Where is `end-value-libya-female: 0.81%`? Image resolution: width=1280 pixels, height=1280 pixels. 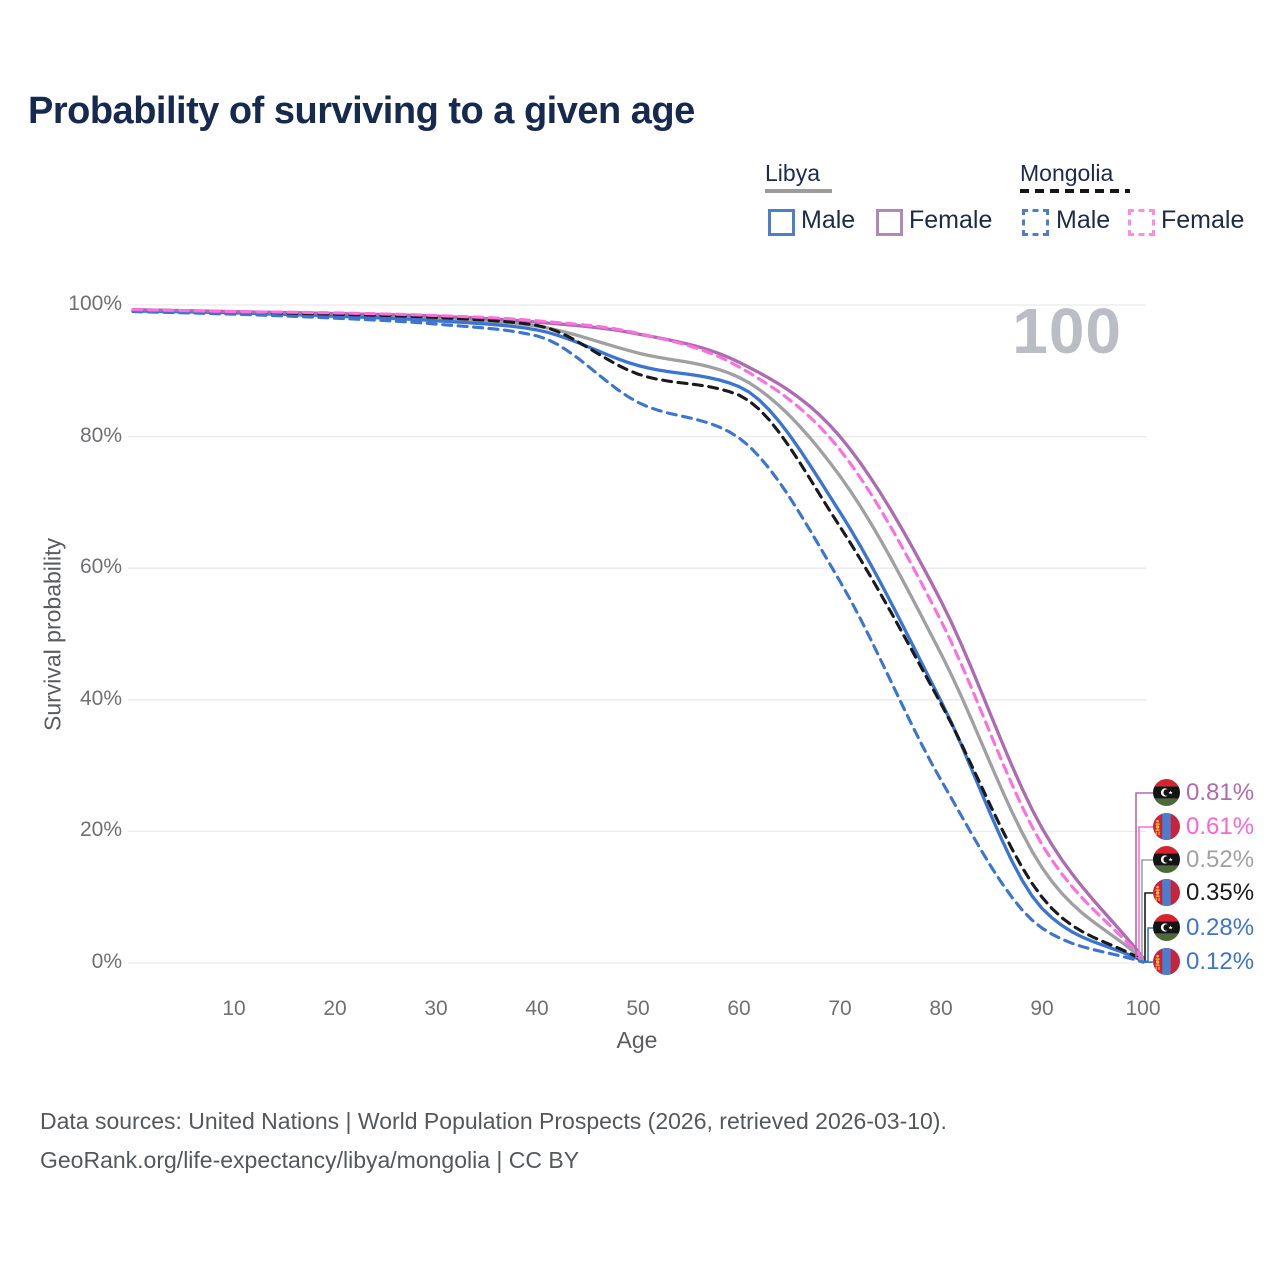
end-value-libya-female: 0.81% is located at coordinates (1220, 792).